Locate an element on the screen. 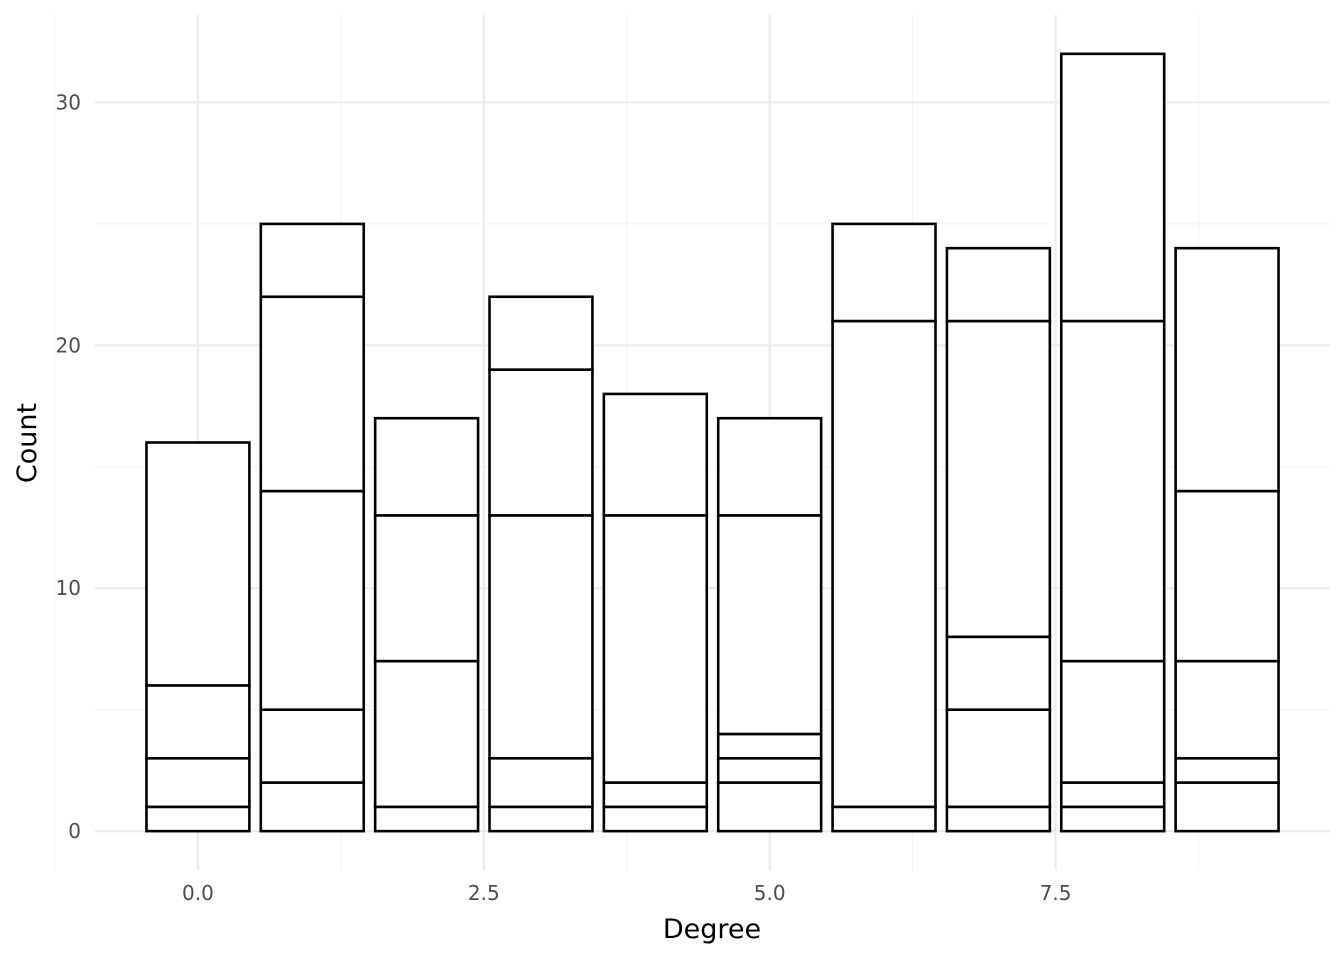 This screenshot has width=1344, height=960. y-tick-label: 10 is located at coordinates (68, 588).